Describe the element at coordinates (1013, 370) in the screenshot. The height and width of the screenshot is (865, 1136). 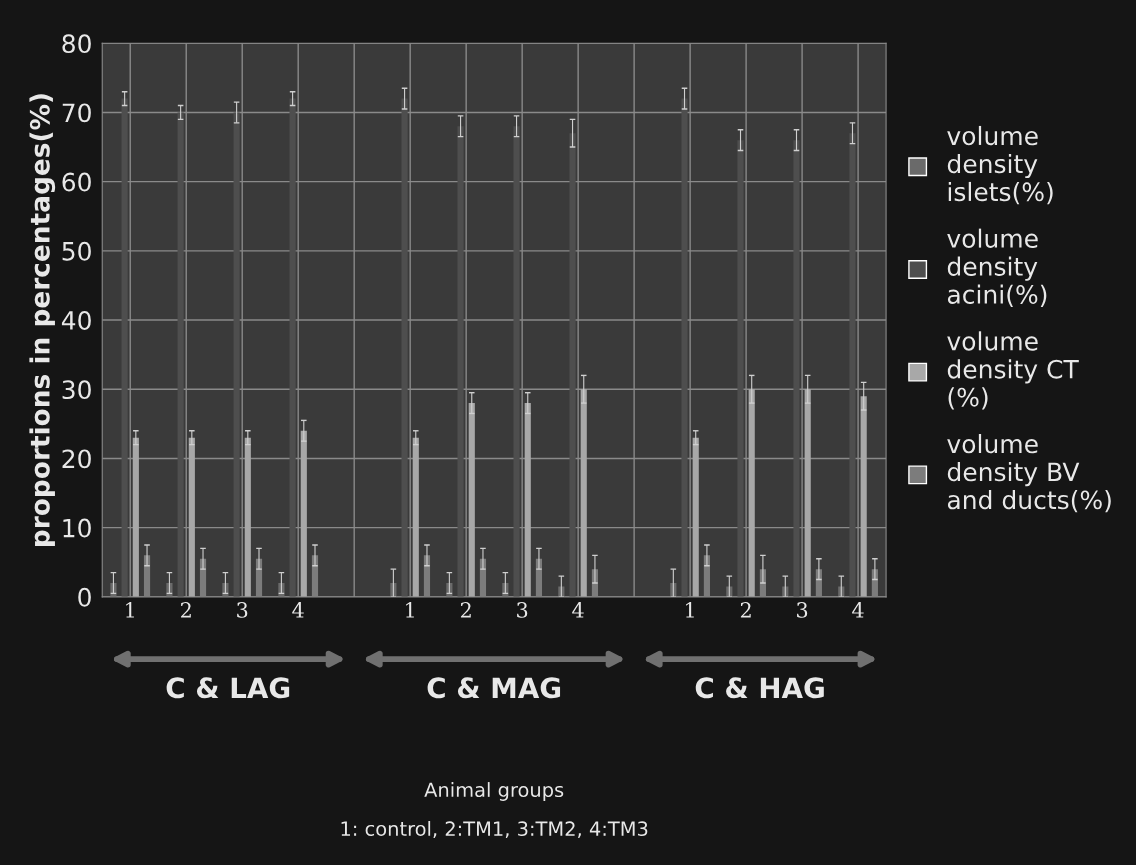
I see `legend-label: volume density CT (%)` at that location.